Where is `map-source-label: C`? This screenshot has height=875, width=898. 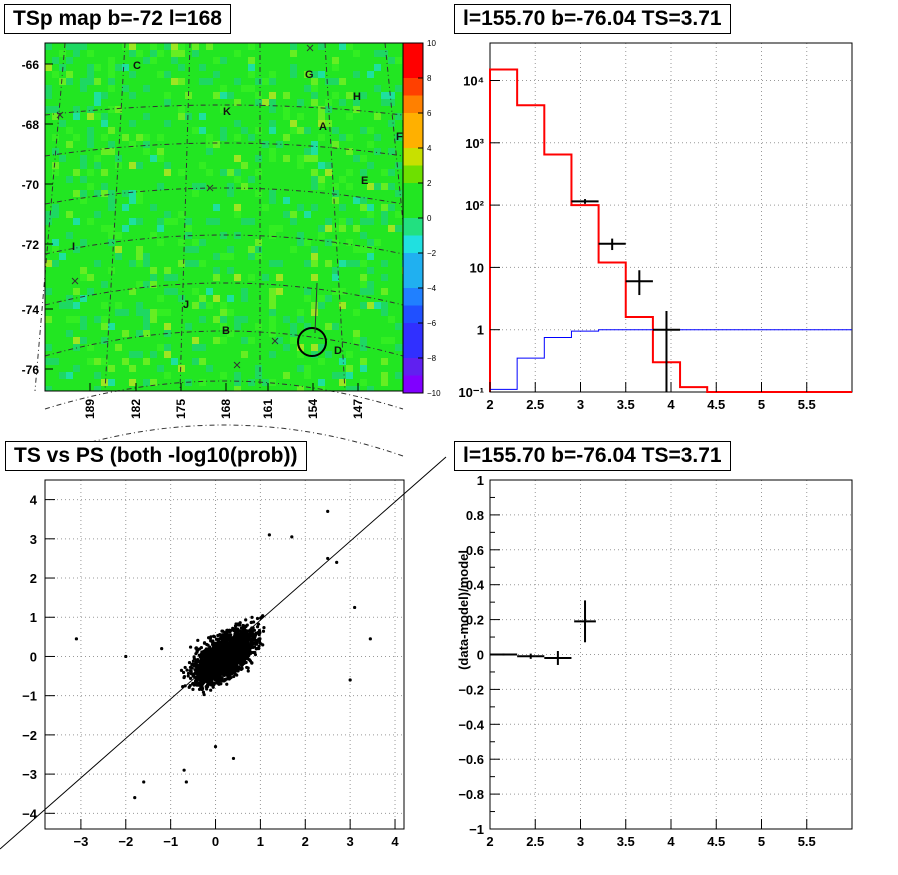 map-source-label: C is located at coordinates (137, 66).